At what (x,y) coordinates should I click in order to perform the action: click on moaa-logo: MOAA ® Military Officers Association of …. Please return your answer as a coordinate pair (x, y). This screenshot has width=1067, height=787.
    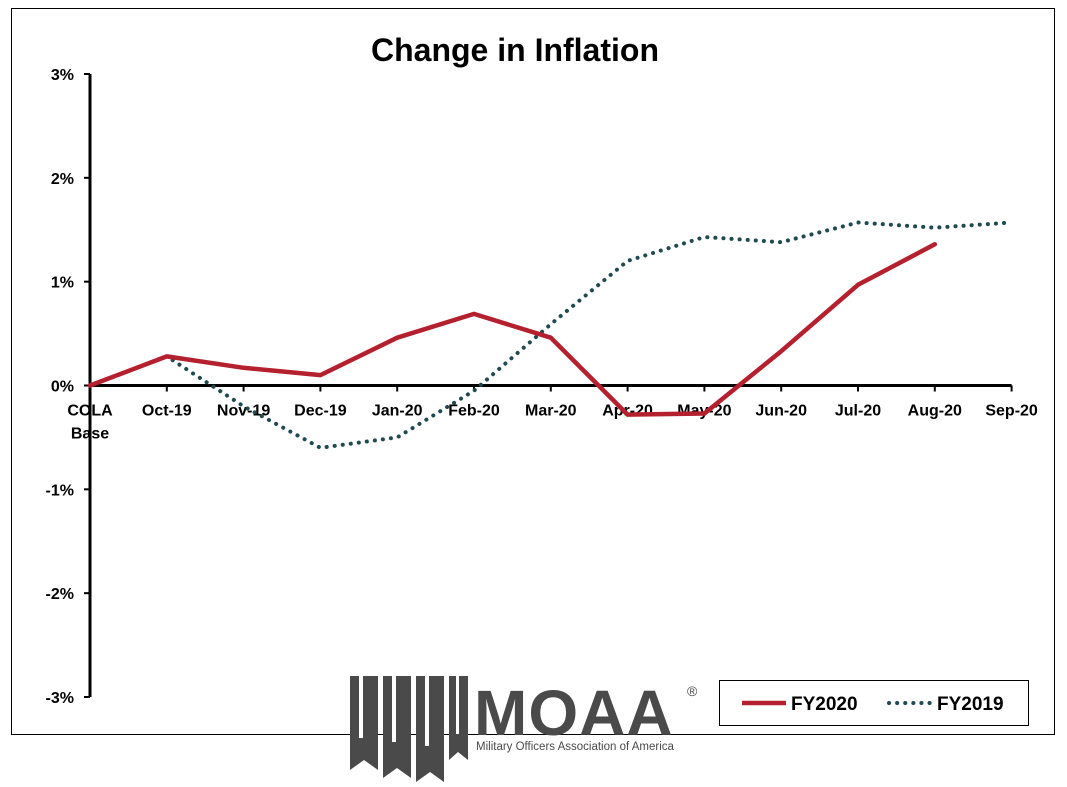
    Looking at the image, I should click on (524, 729).